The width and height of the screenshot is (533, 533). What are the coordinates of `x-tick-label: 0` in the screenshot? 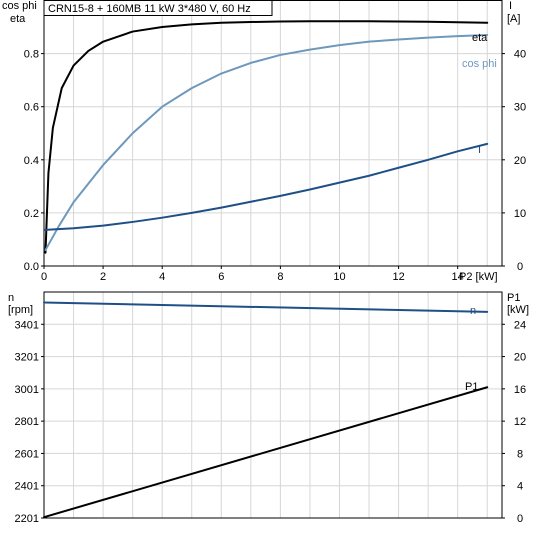 It's located at (44, 277).